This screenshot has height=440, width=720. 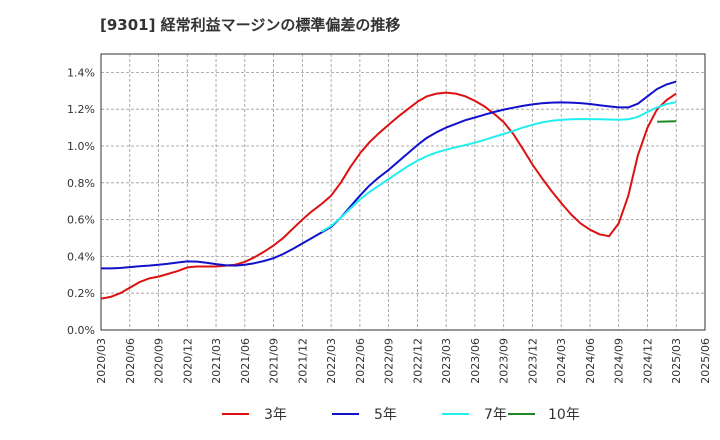 I want to click on x-tick-label: 2022/12, so click(x=417, y=361).